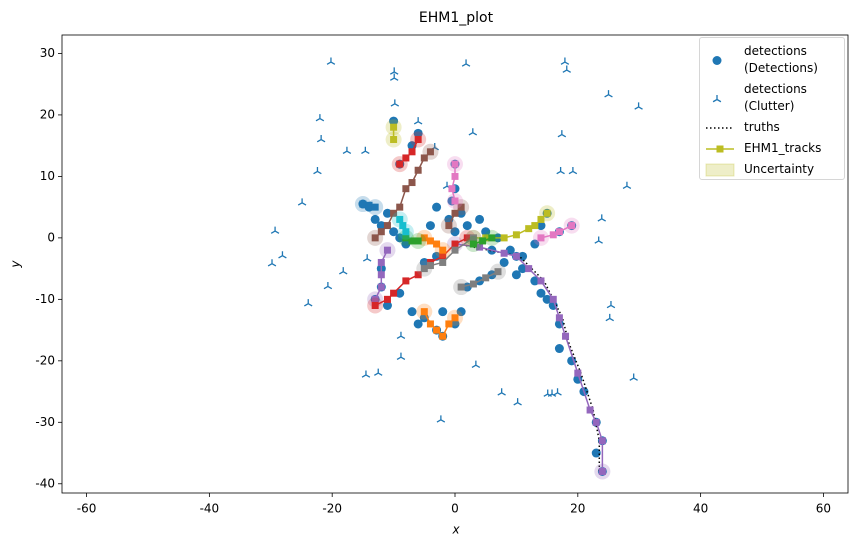 Image resolution: width=854 pixels, height=547 pixels. What do you see at coordinates (45, 422) in the screenshot?
I see `y-tick-label: -30` at bounding box center [45, 422].